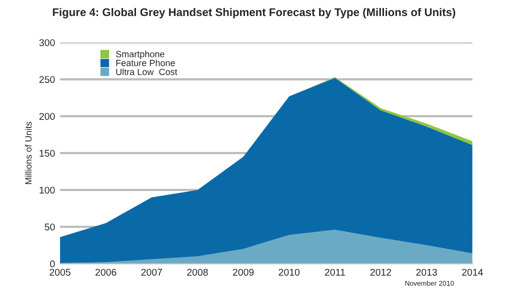 The height and width of the screenshot is (293, 522). What do you see at coordinates (254, 13) in the screenshot?
I see `chart-title: Figure 4: Global Grey Handset Shipment Forecast by Type (Millions of Units)` at bounding box center [254, 13].